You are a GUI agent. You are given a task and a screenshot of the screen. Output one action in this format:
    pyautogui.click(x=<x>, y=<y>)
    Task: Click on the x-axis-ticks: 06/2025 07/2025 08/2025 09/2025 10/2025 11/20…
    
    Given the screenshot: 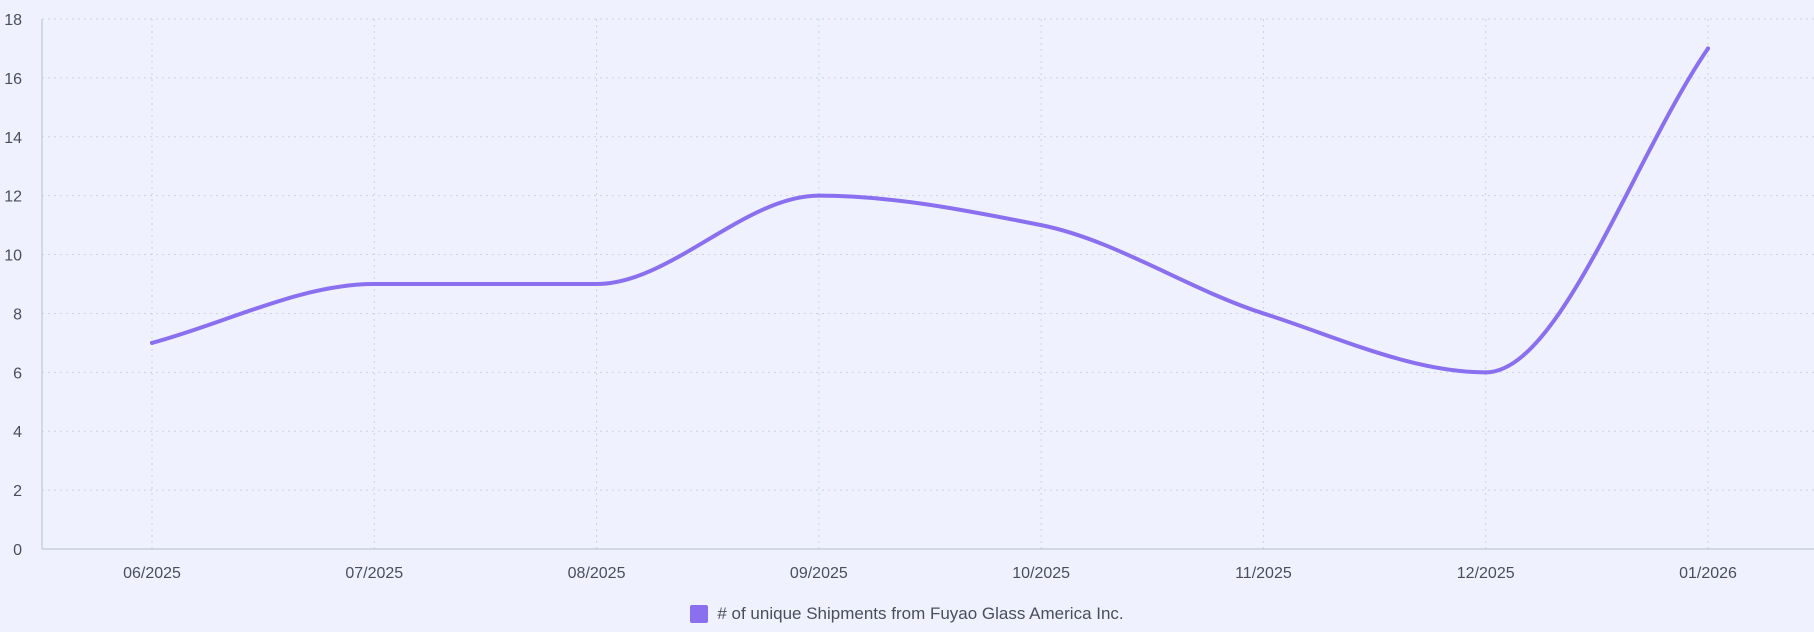 What is the action you would take?
    pyautogui.click(x=930, y=573)
    